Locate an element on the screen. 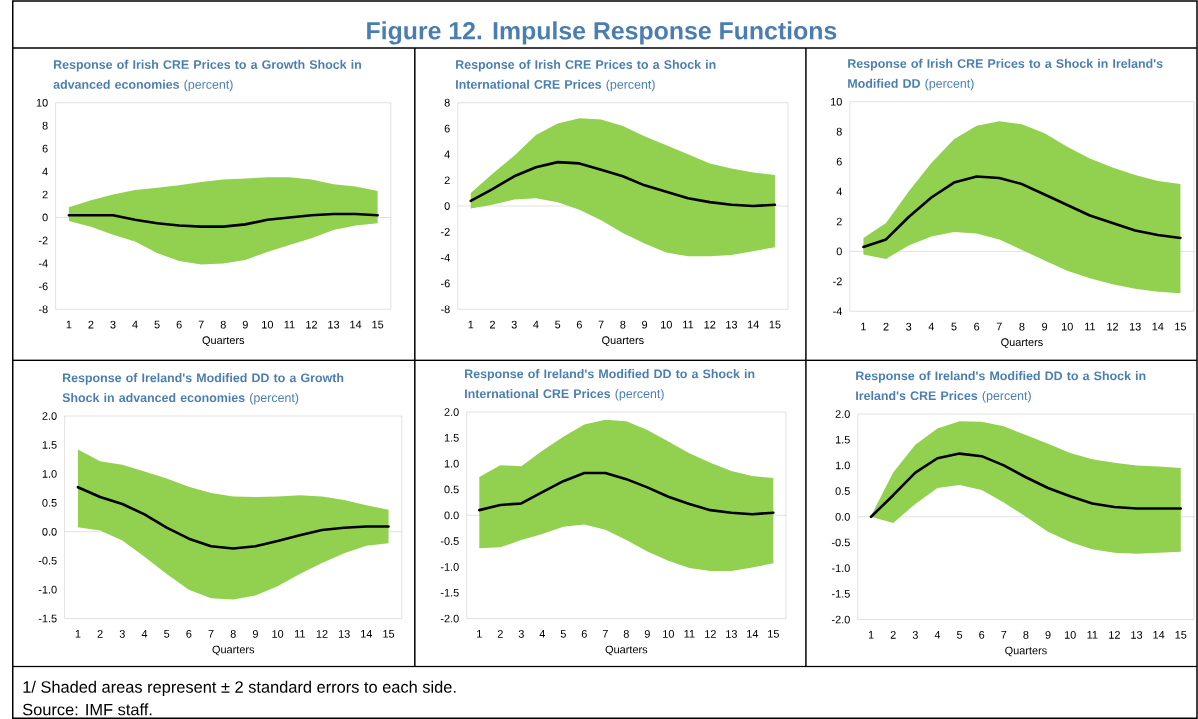 The height and width of the screenshot is (719, 1198). y-tick-label: -8 is located at coordinates (43, 309).